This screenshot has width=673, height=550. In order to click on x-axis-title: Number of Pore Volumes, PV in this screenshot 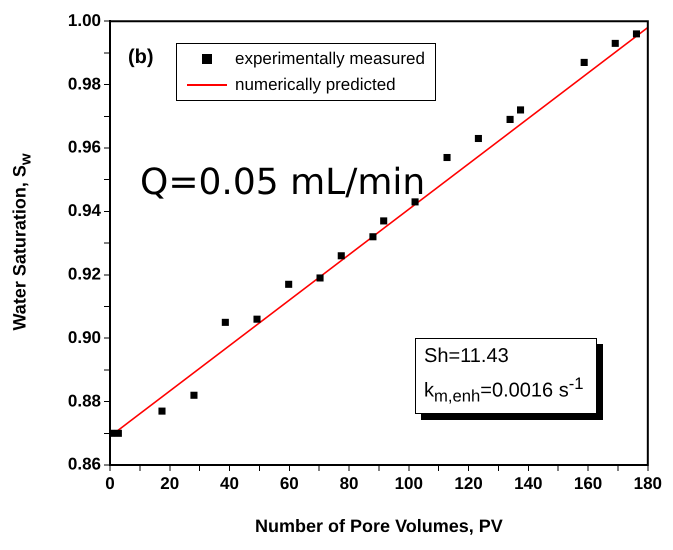, I will do `click(379, 526)`.